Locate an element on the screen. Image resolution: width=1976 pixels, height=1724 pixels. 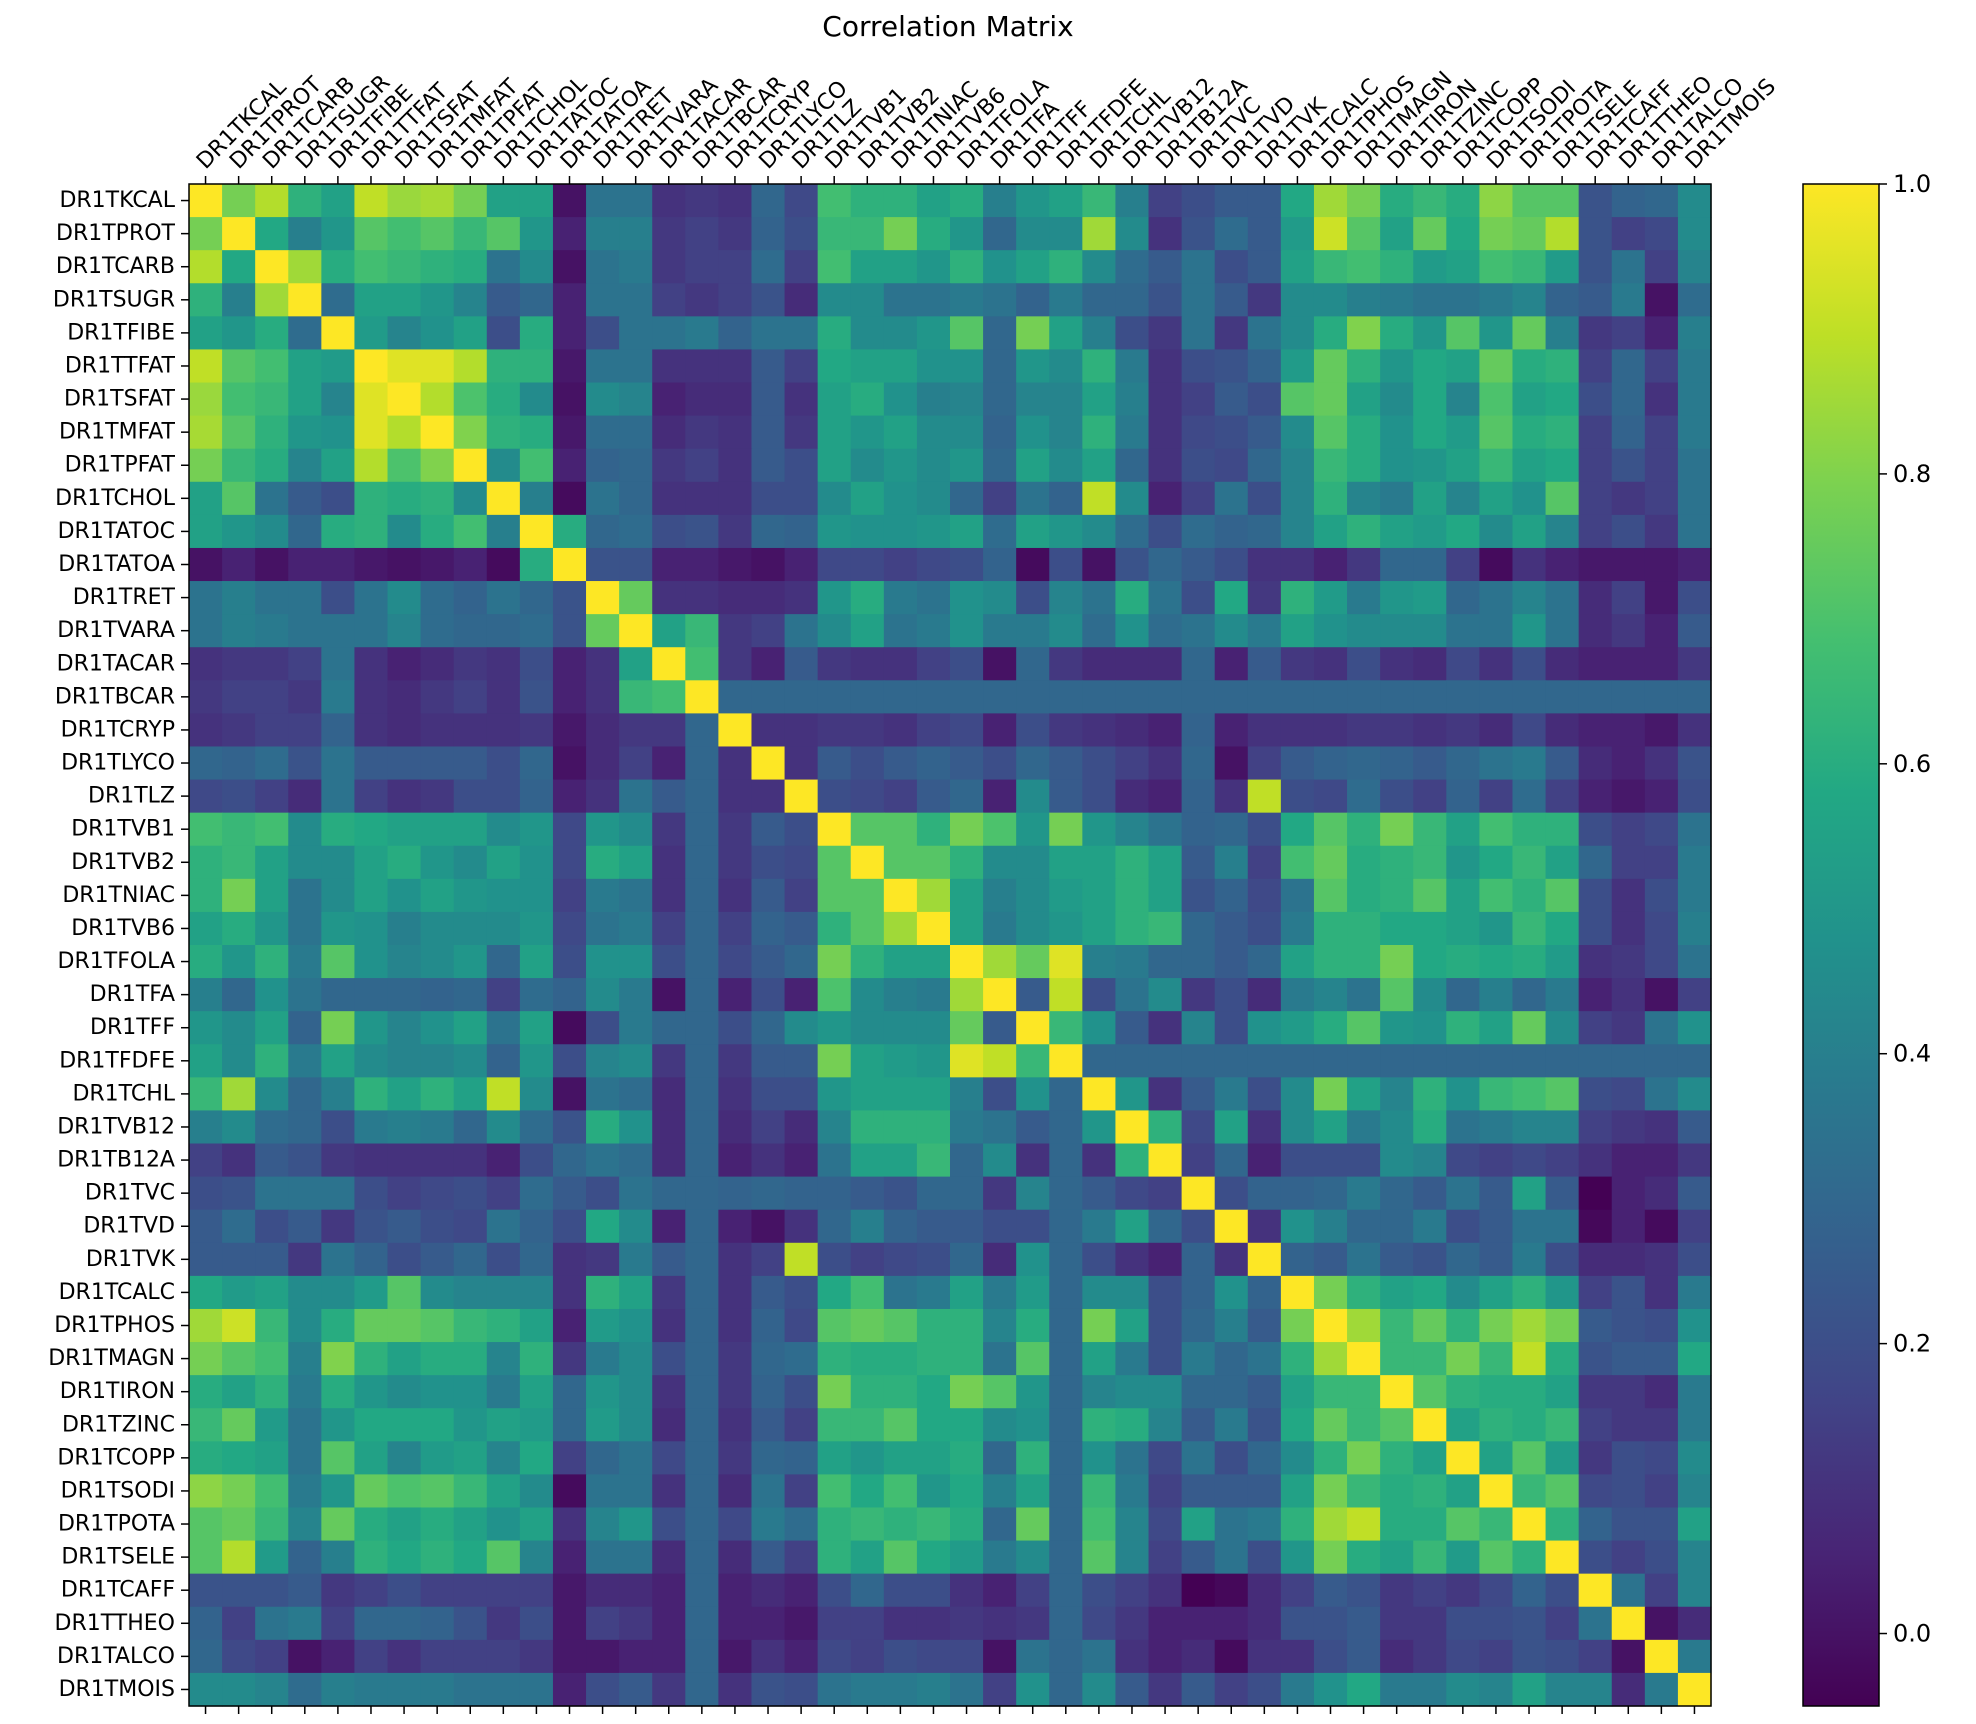
heatmap-cell-DR1TCARB-DR1TPROT is located at coordinates (239, 267).